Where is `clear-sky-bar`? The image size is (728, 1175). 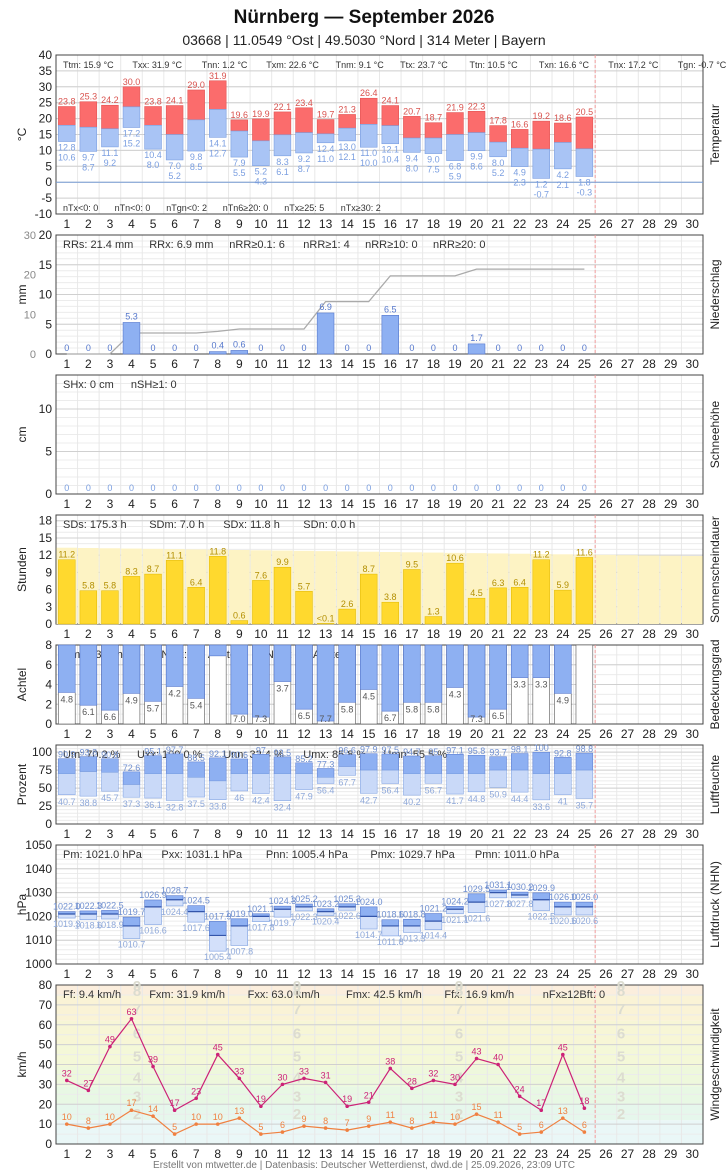 clear-sky-bar is located at coordinates (218, 684).